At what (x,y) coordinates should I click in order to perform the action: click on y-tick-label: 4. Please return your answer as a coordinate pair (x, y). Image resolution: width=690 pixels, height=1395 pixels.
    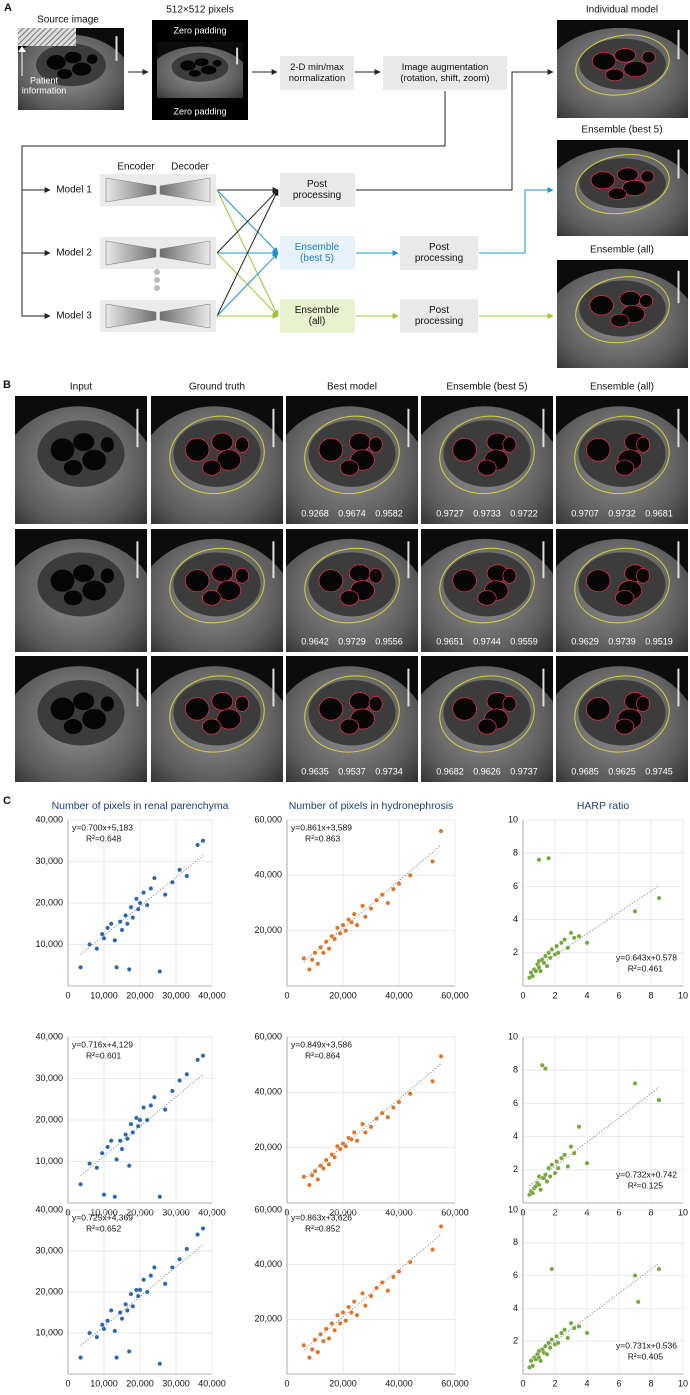
    Looking at the image, I should click on (515, 919).